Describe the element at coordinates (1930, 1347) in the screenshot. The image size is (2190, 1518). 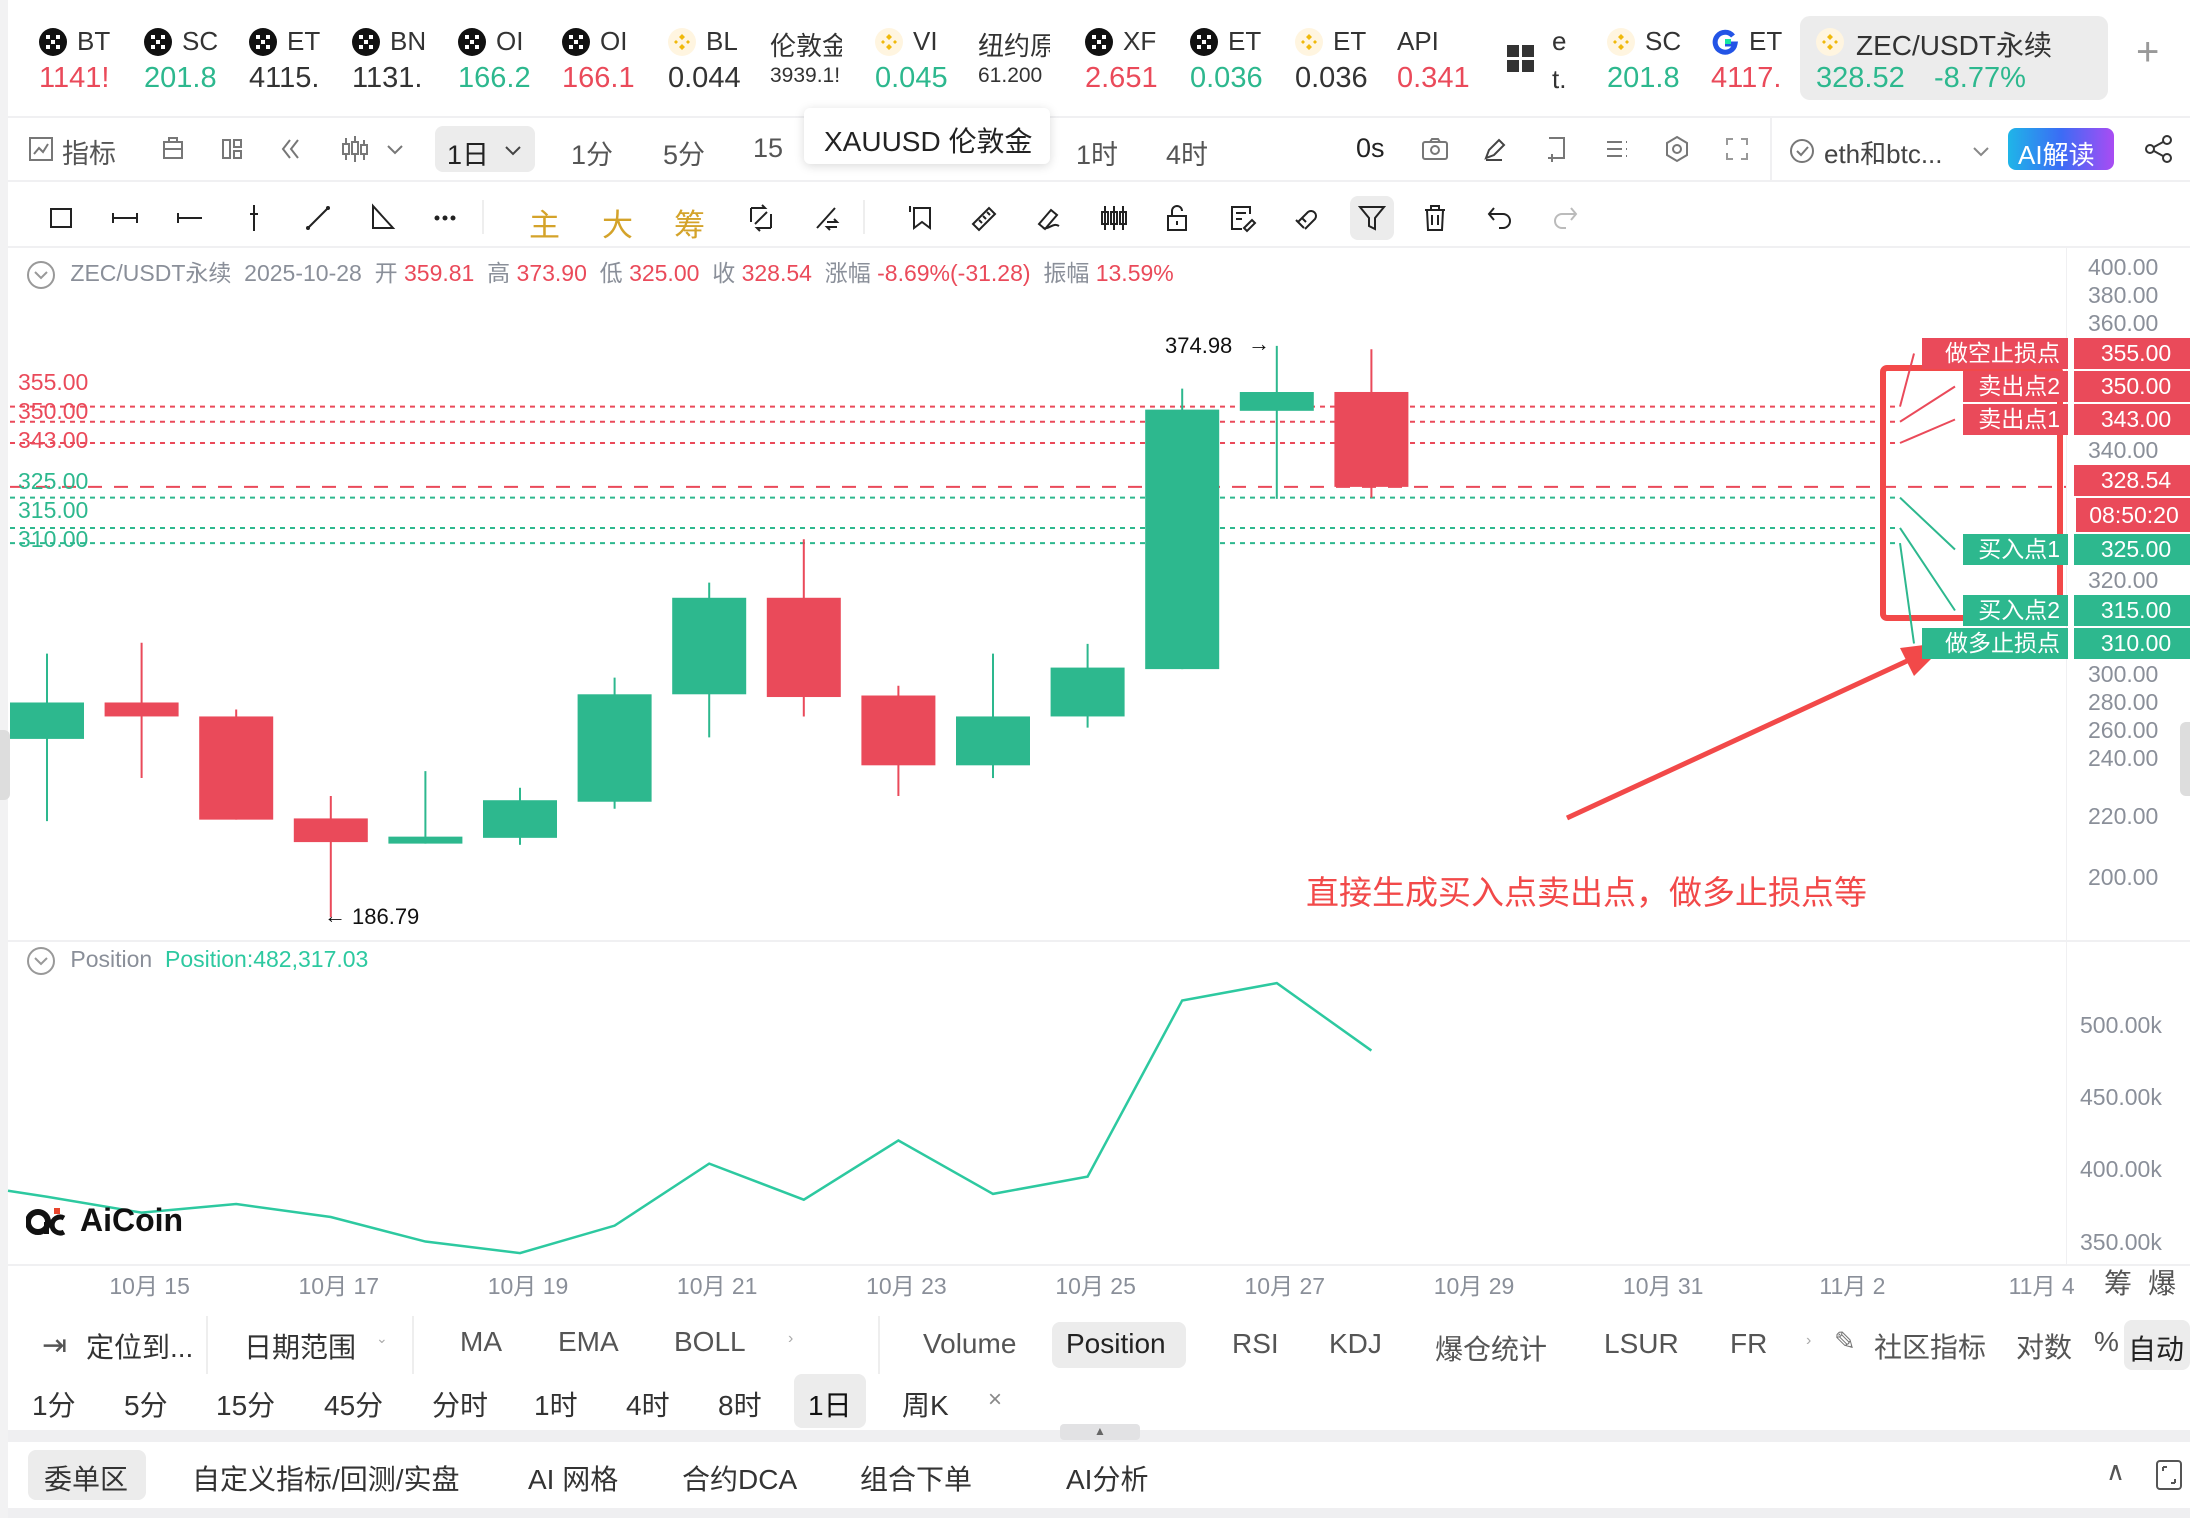
I see `community-indicators-button: 社区指标` at that location.